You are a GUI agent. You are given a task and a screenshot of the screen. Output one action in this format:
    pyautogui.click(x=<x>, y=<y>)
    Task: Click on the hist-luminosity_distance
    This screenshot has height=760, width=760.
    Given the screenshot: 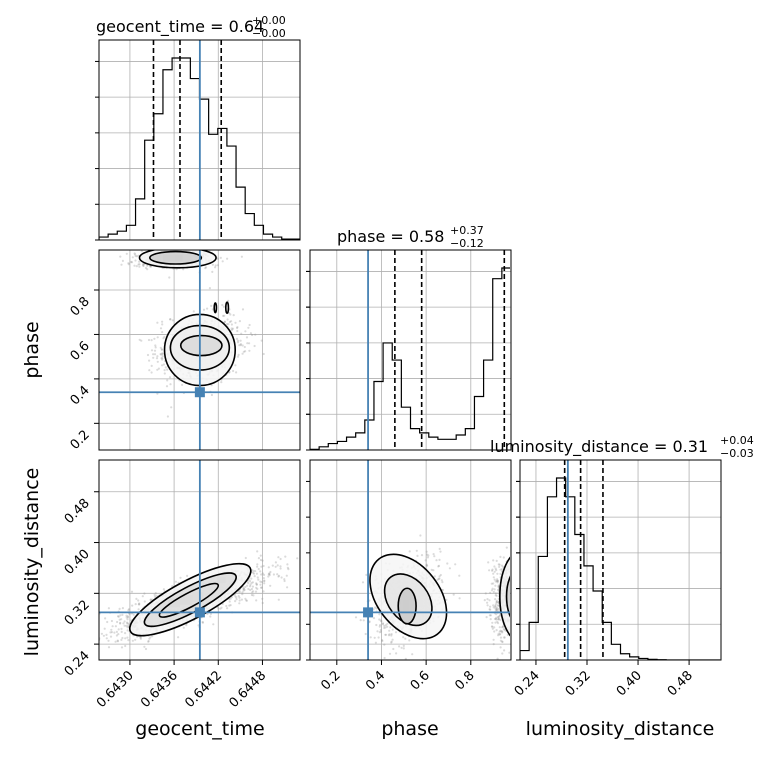 What is the action you would take?
    pyautogui.click(x=620, y=568)
    